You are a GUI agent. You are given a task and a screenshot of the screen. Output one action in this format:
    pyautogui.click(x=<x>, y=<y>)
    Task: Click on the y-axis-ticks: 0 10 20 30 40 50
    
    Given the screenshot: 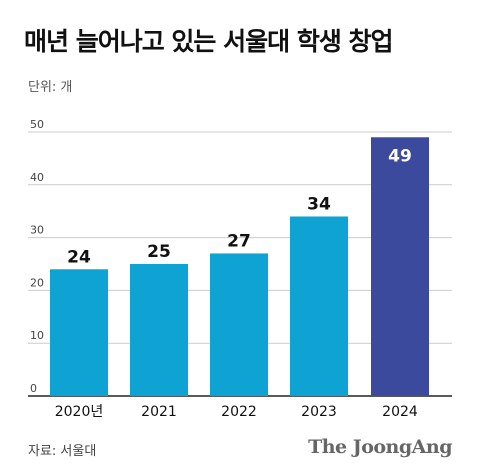 What is the action you would take?
    pyautogui.click(x=37, y=256)
    